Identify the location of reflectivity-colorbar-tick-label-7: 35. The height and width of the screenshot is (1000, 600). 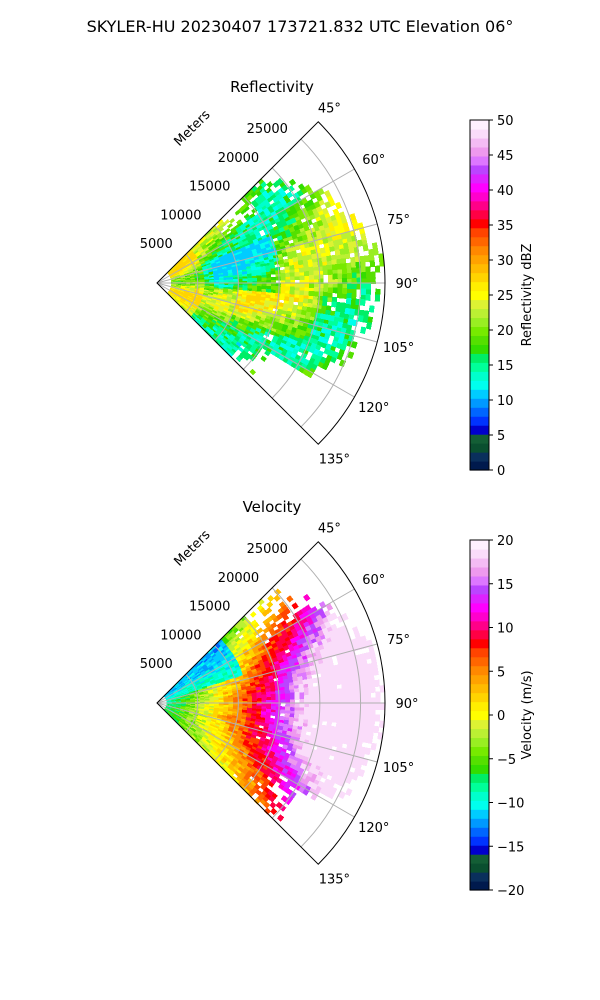
(505, 226).